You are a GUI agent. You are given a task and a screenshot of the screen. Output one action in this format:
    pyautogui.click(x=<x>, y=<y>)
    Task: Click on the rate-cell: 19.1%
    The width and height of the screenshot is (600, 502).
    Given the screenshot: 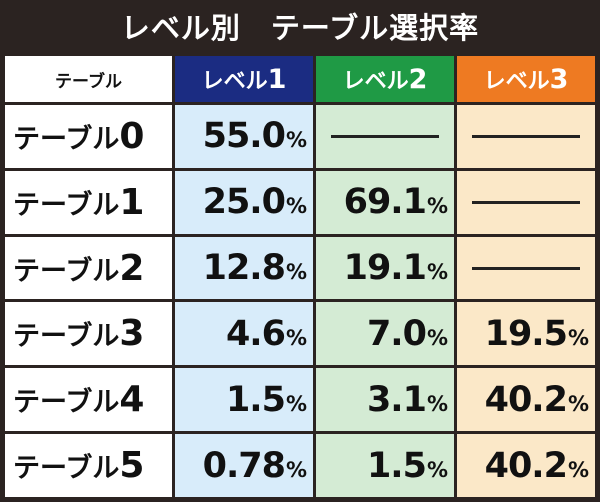 What is the action you would take?
    pyautogui.click(x=385, y=268)
    